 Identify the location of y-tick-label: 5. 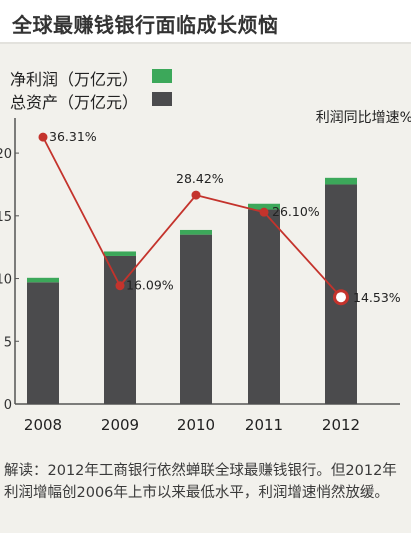
(8, 342).